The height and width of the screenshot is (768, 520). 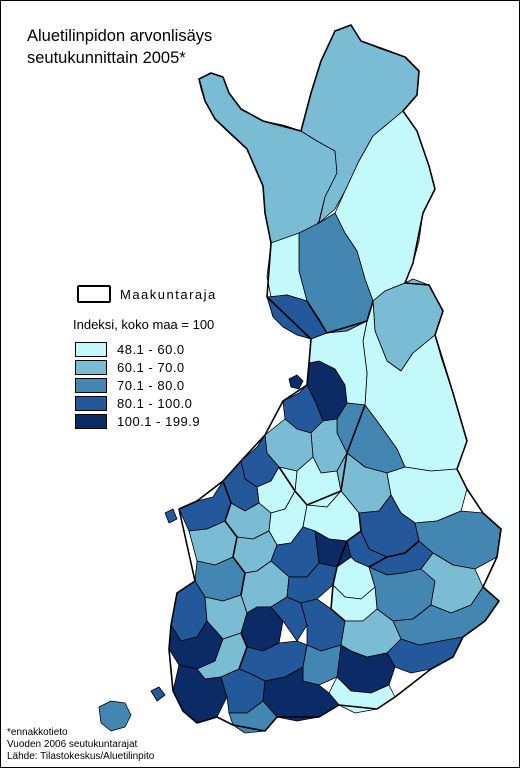 I want to click on legend-class: 100.1 - 199.9, so click(x=137, y=421).